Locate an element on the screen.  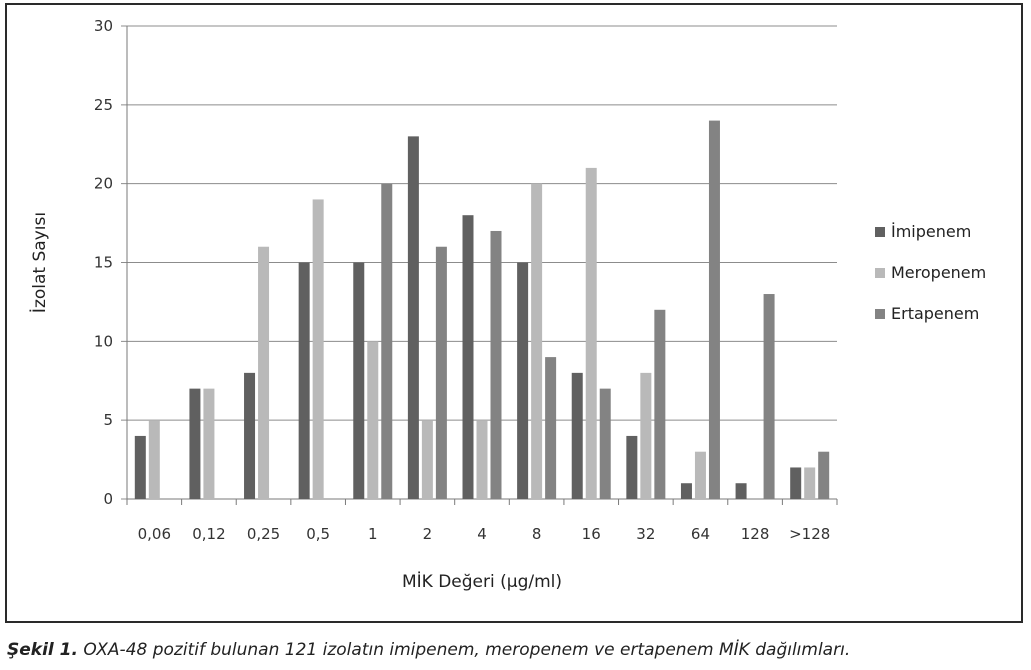
y-tick-labels: 0 5 10 15 20 25 30 is located at coordinates (103, 262).